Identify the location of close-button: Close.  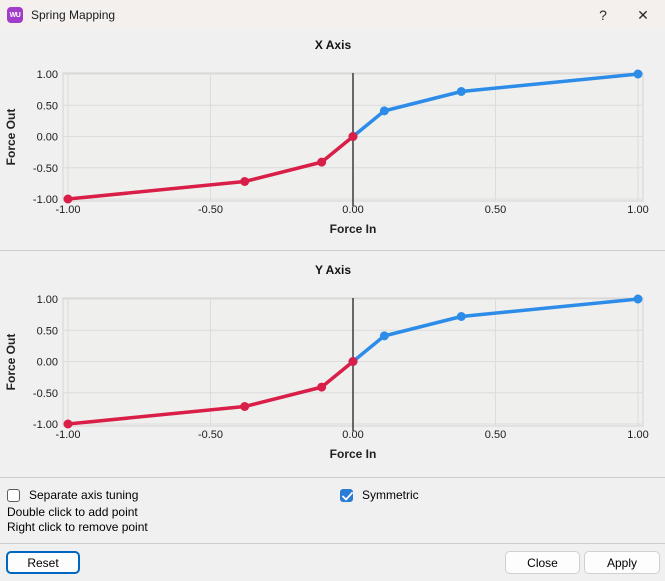
(542, 562).